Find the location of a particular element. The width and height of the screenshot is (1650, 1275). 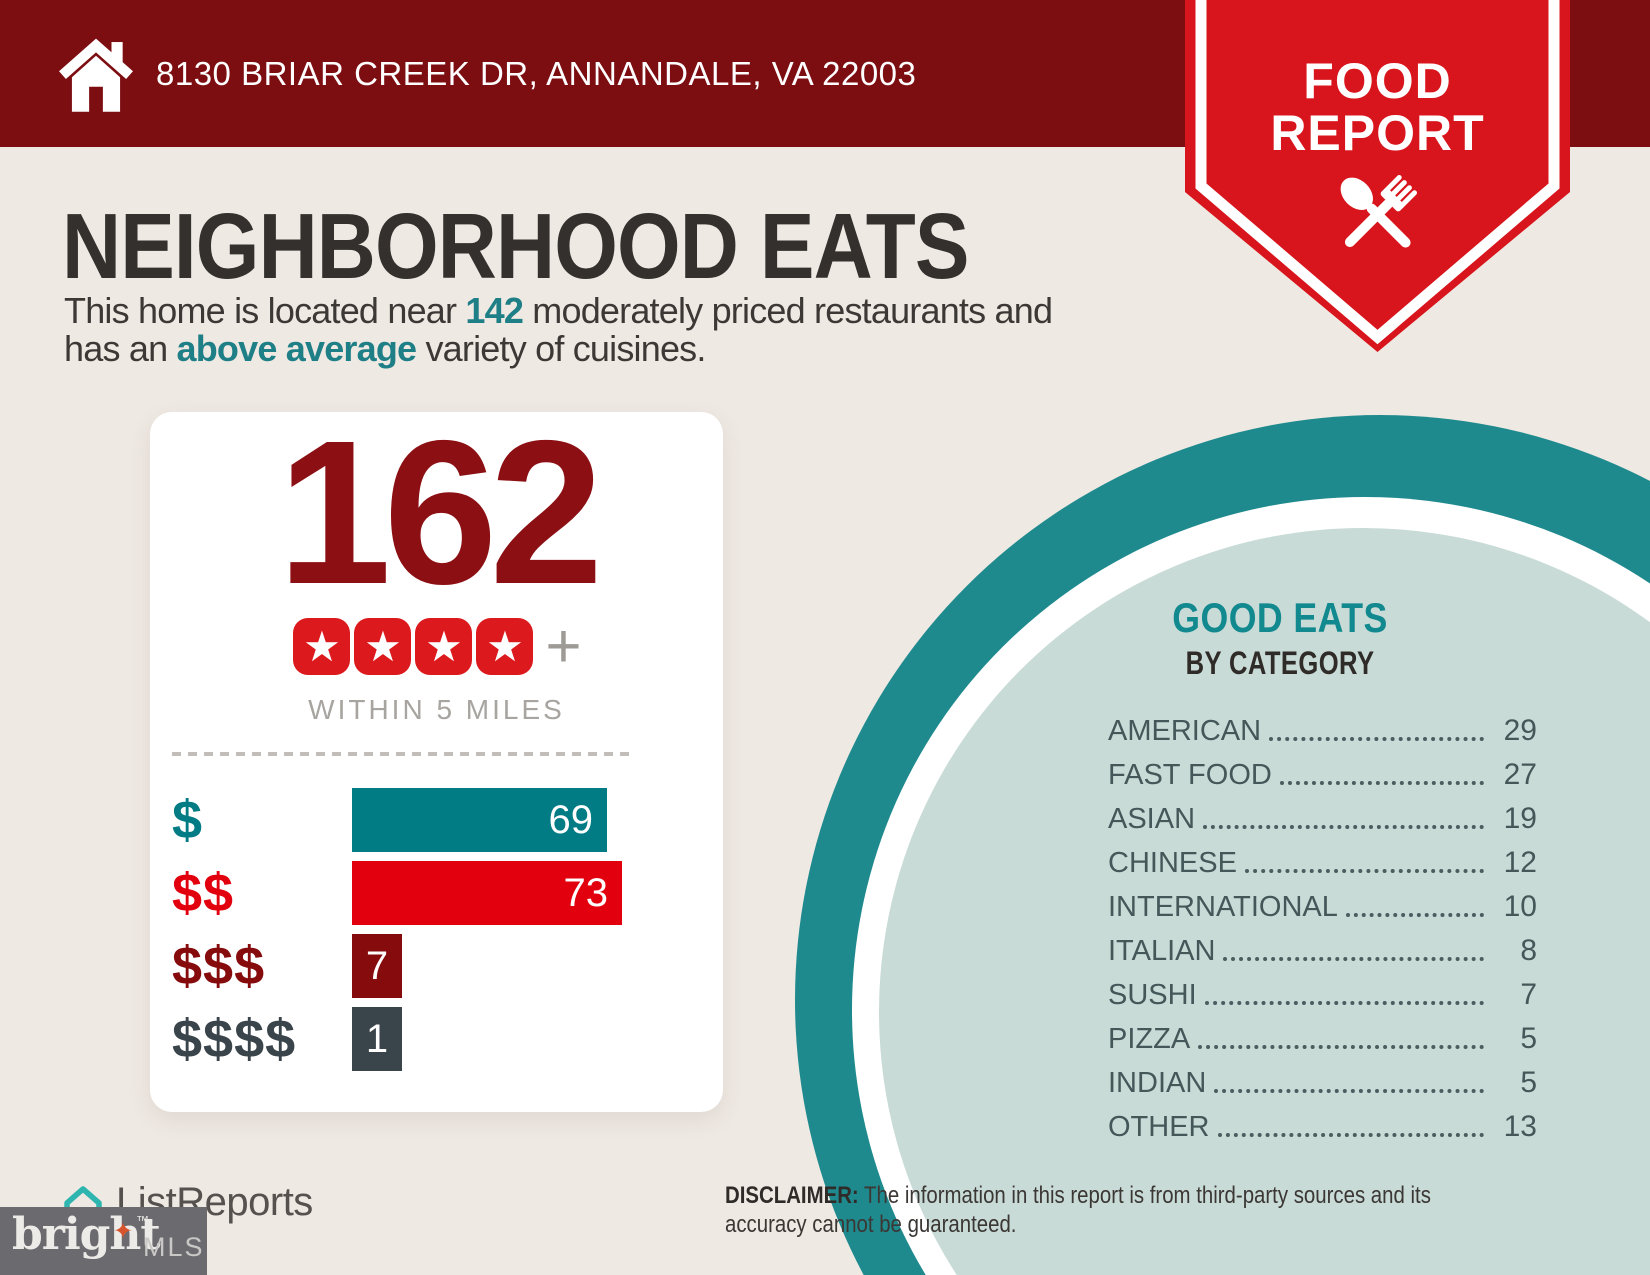

disclaimer-line-2: accuracy cannot be guaranteed. is located at coordinates (871, 1224).